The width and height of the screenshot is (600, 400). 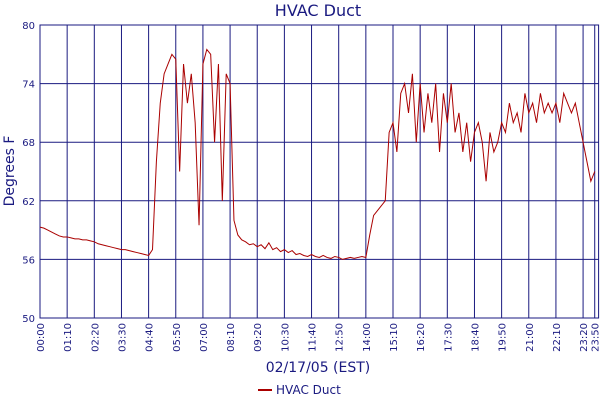 I want to click on x-tick-label: 09:20, so click(x=258, y=337).